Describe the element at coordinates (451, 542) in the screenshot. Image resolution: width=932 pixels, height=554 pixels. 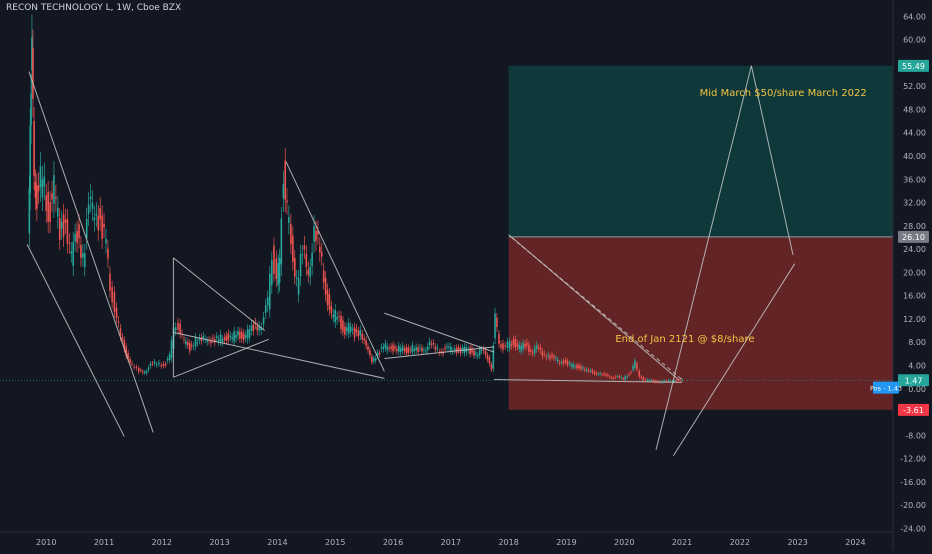
I see `x-tick-label: 2017` at that location.